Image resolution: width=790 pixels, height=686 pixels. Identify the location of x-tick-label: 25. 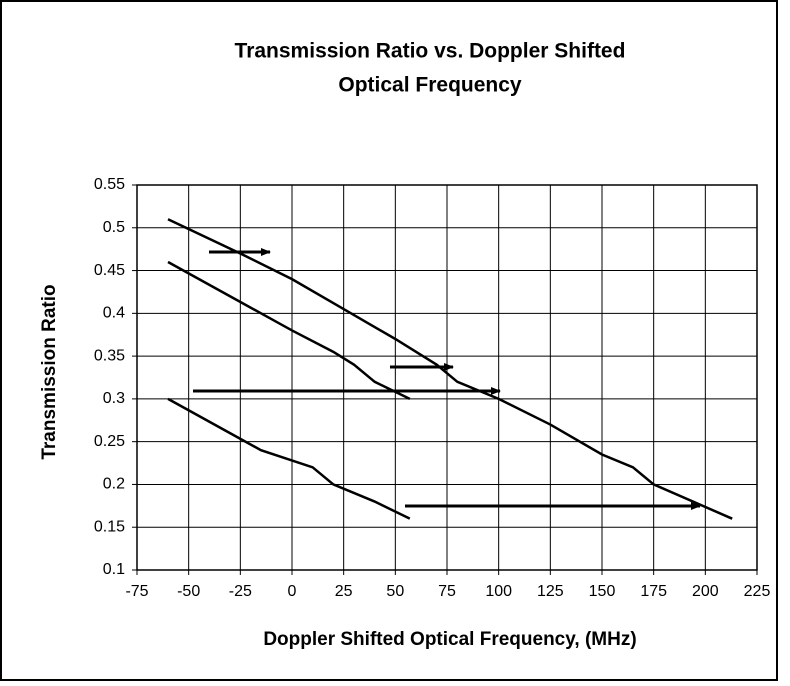
(344, 591).